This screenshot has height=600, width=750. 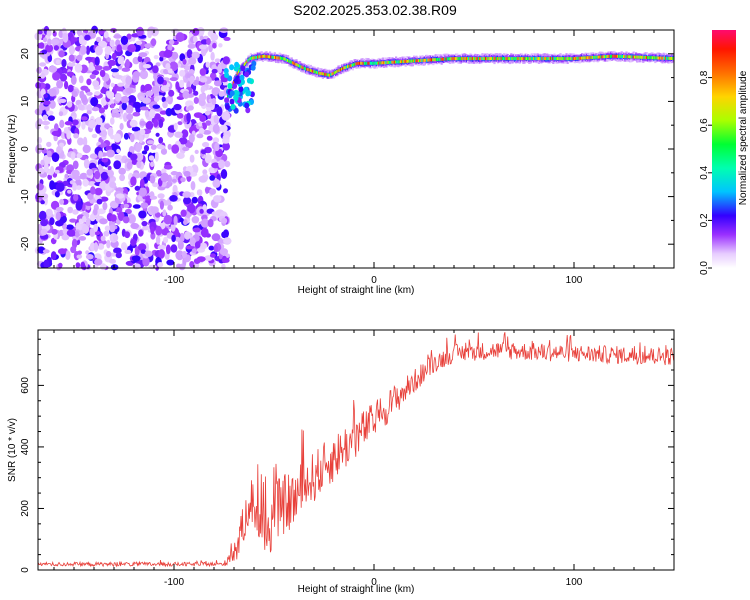 What do you see at coordinates (25, 446) in the screenshot?
I see `y-tick-label: 400` at bounding box center [25, 446].